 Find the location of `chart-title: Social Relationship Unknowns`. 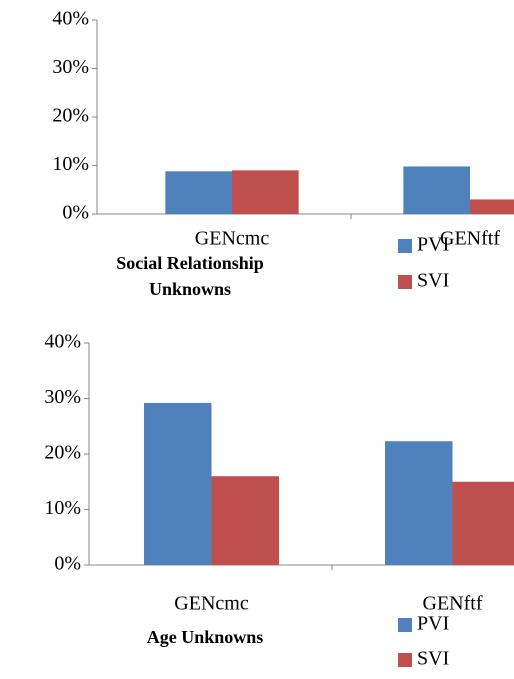

chart-title: Social Relationship Unknowns is located at coordinates (190, 276).